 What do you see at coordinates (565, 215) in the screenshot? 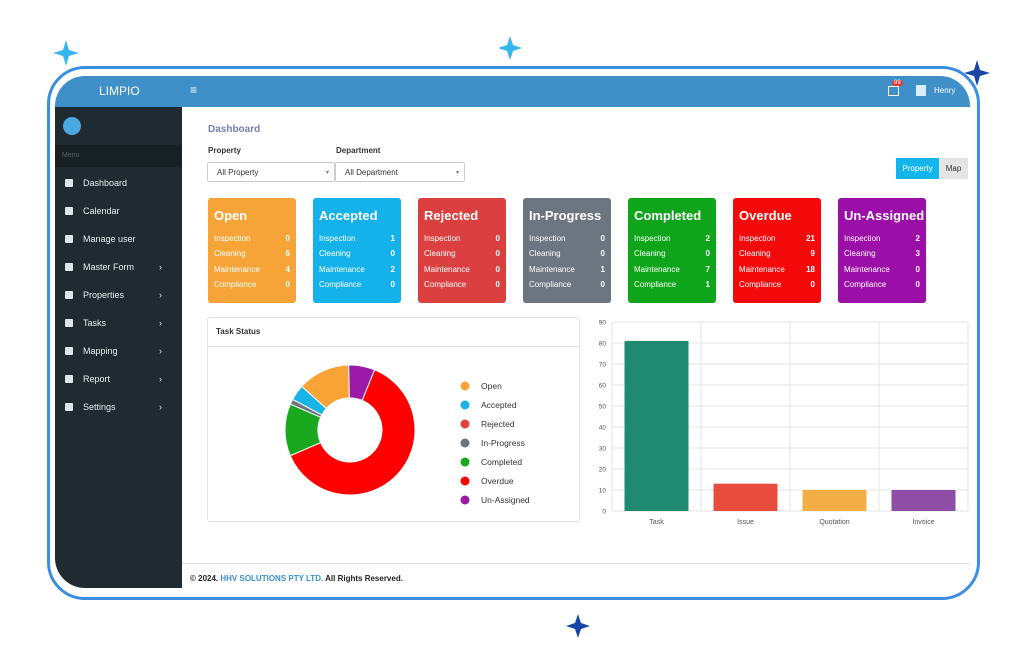
I see `card-title: In-Progress` at bounding box center [565, 215].